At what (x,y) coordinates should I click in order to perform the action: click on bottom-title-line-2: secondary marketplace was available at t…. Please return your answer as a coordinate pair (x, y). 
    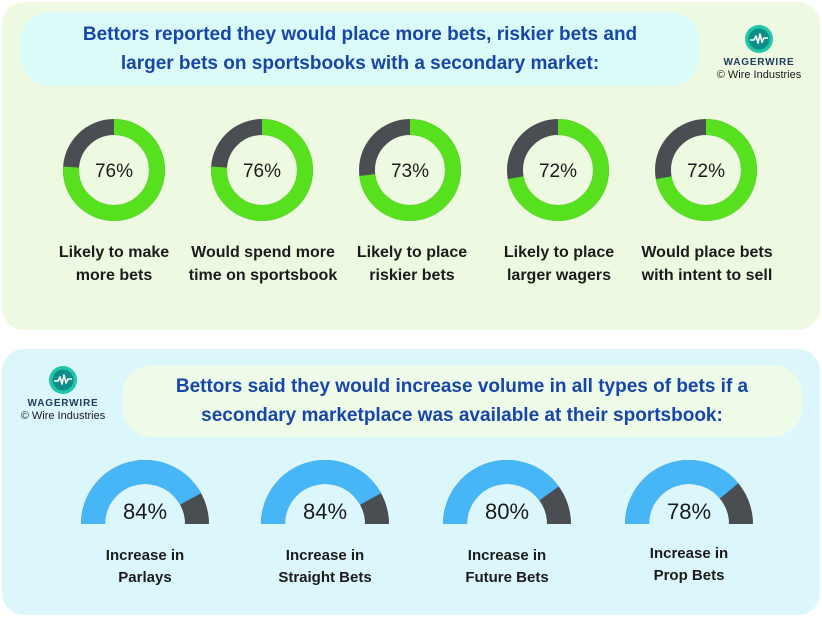
    Looking at the image, I should click on (462, 415).